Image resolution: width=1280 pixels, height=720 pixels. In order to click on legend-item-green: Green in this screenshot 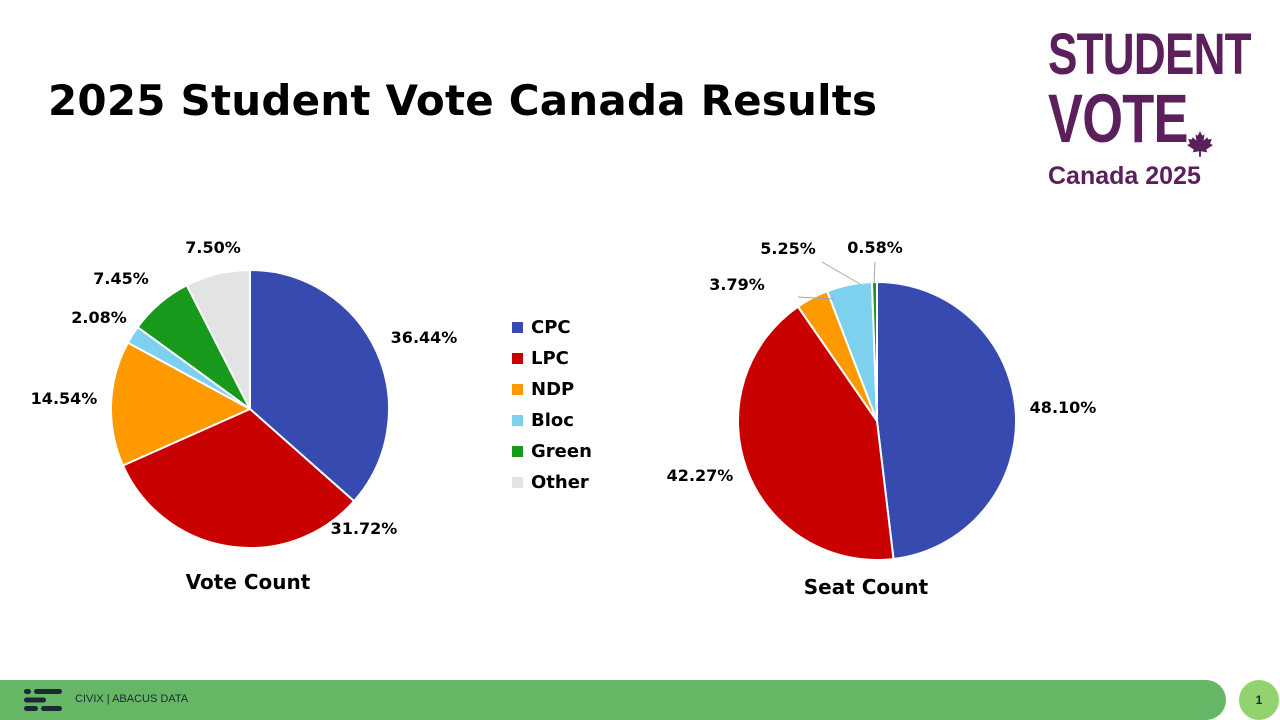, I will do `click(552, 451)`.